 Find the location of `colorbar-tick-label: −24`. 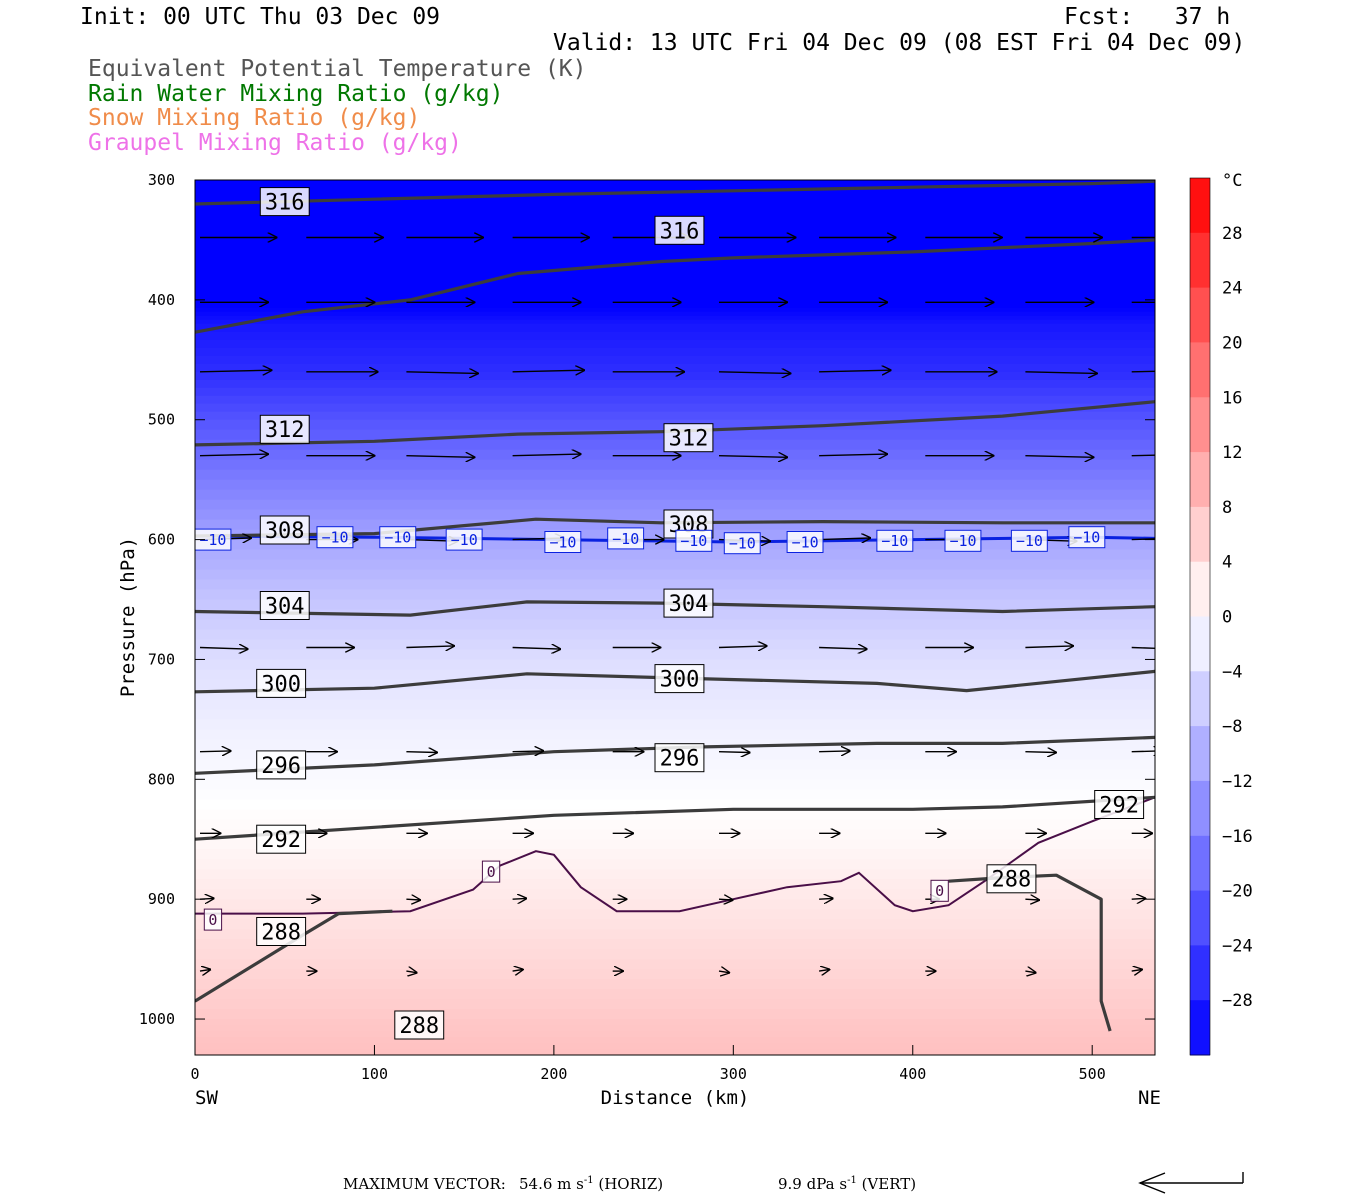

colorbar-tick-label: −24 is located at coordinates (1237, 946).